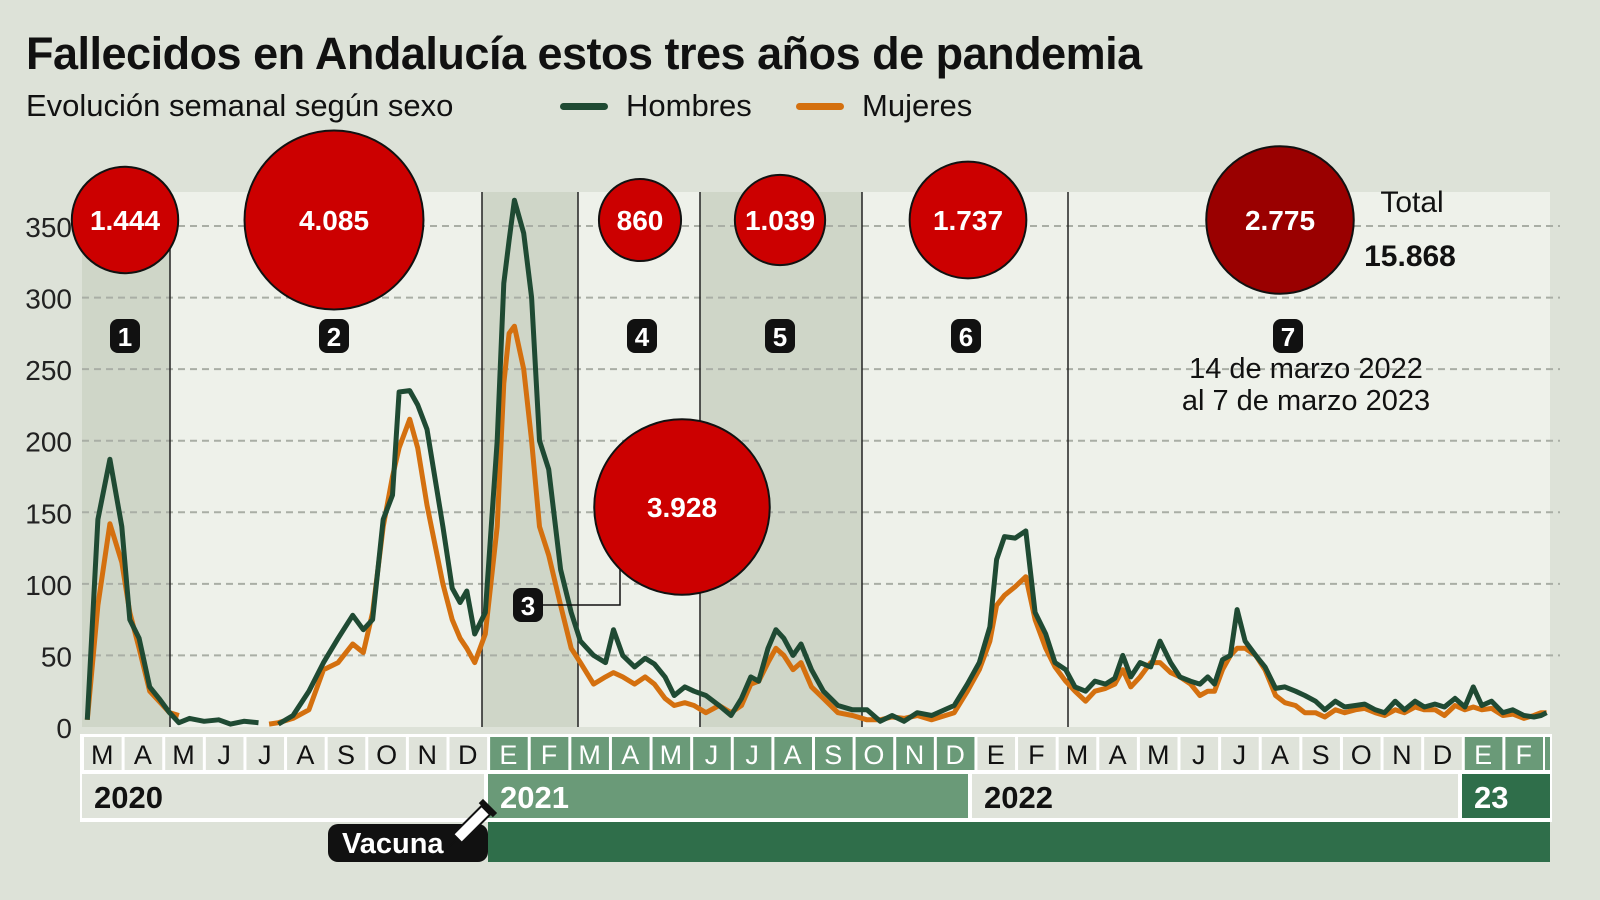  What do you see at coordinates (1491, 797) in the screenshot?
I see `year-label: 23` at bounding box center [1491, 797].